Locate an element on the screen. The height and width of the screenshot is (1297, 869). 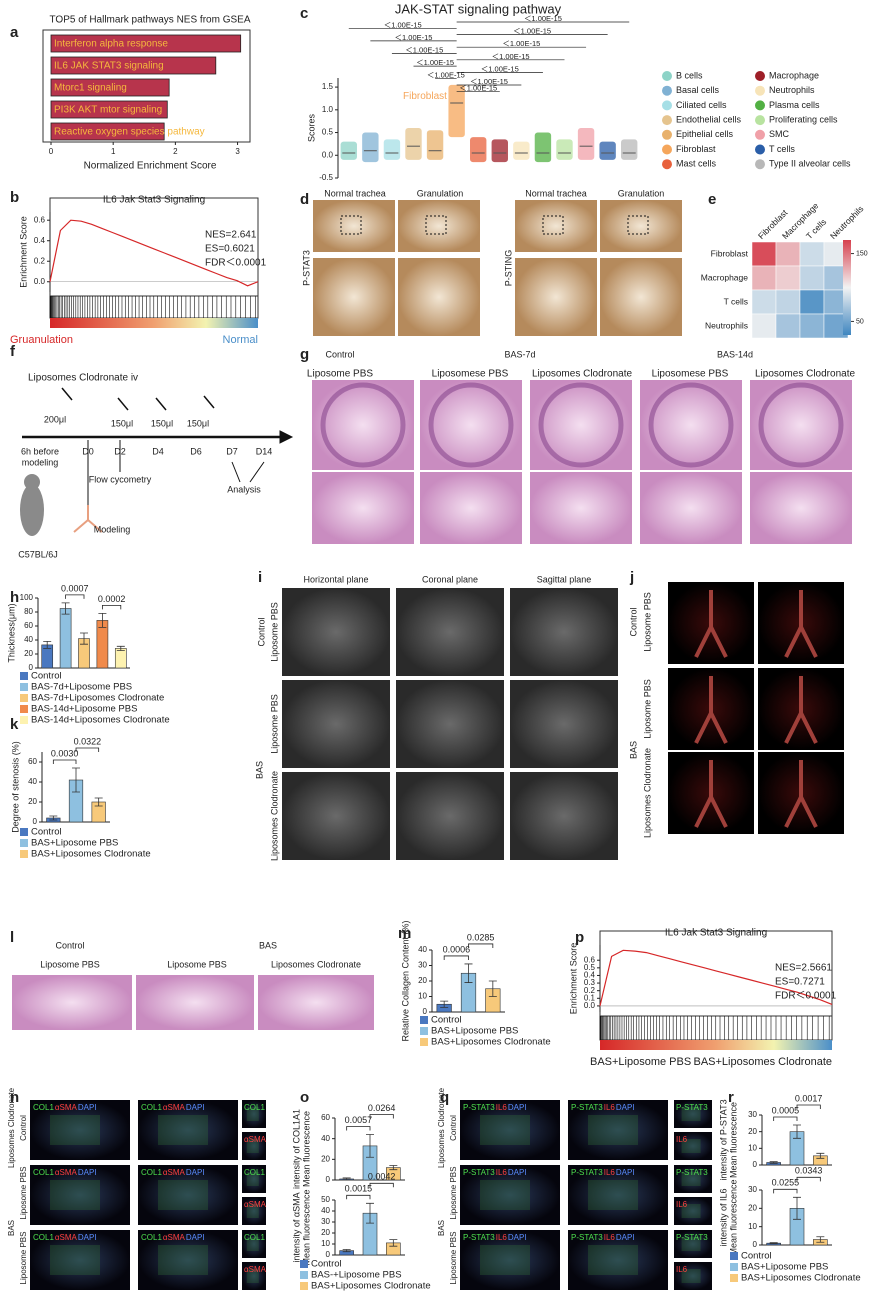
colorbar-label: 50 is located at coordinates (860, 321).